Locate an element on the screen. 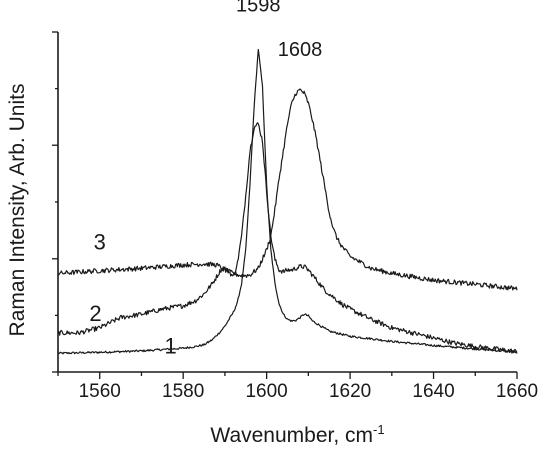 This screenshot has height=450, width=550. x-axis-title: Wavenumber, cm-1 is located at coordinates (297, 434).